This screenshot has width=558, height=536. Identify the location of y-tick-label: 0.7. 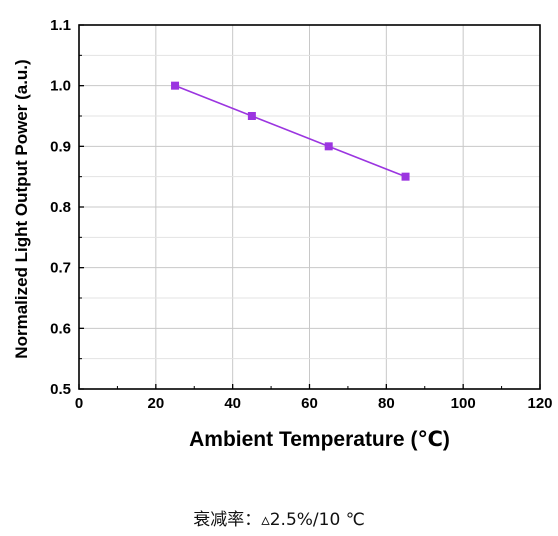
(60, 268).